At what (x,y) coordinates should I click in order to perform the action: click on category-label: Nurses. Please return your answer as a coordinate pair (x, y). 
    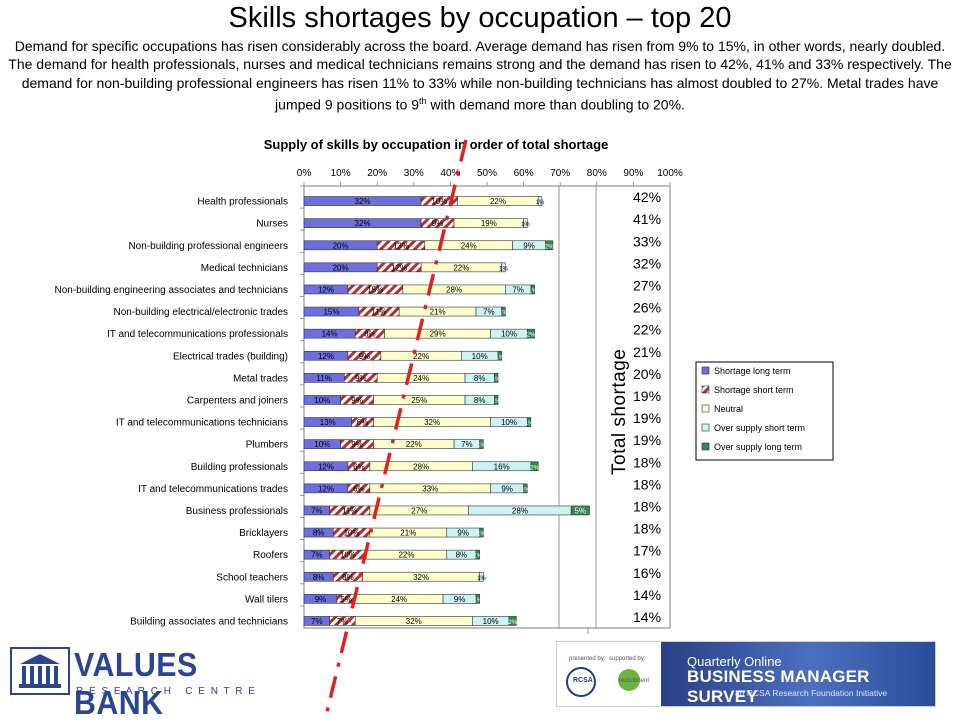
    Looking at the image, I should click on (272, 224).